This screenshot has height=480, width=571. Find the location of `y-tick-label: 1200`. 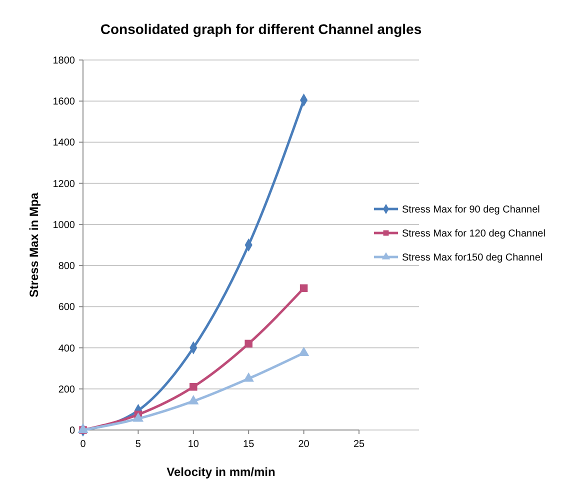

y-tick-label: 1200 is located at coordinates (64, 184).